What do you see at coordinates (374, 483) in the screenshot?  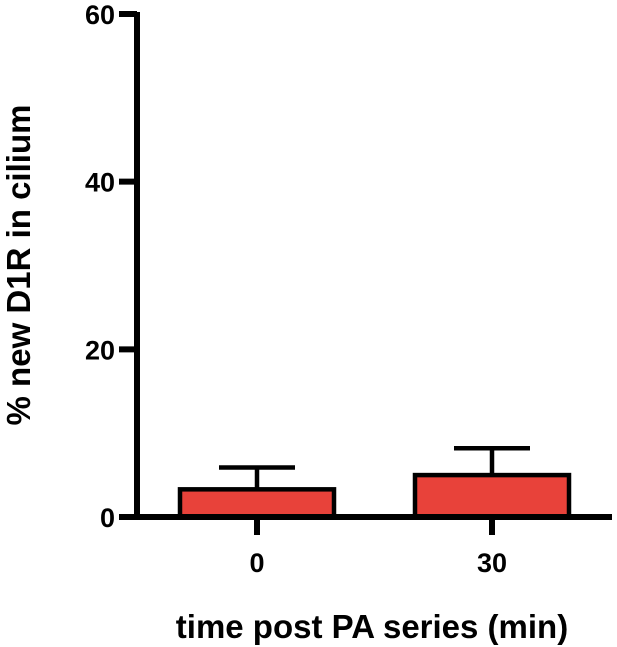 I see `plot-area` at bounding box center [374, 483].